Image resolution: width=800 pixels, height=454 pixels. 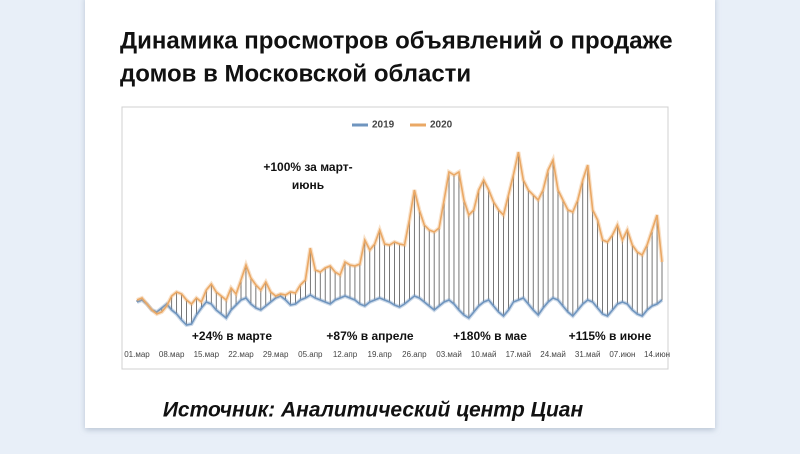 What do you see at coordinates (553, 354) in the screenshot?
I see `x-tick-label: 24.май` at bounding box center [553, 354].